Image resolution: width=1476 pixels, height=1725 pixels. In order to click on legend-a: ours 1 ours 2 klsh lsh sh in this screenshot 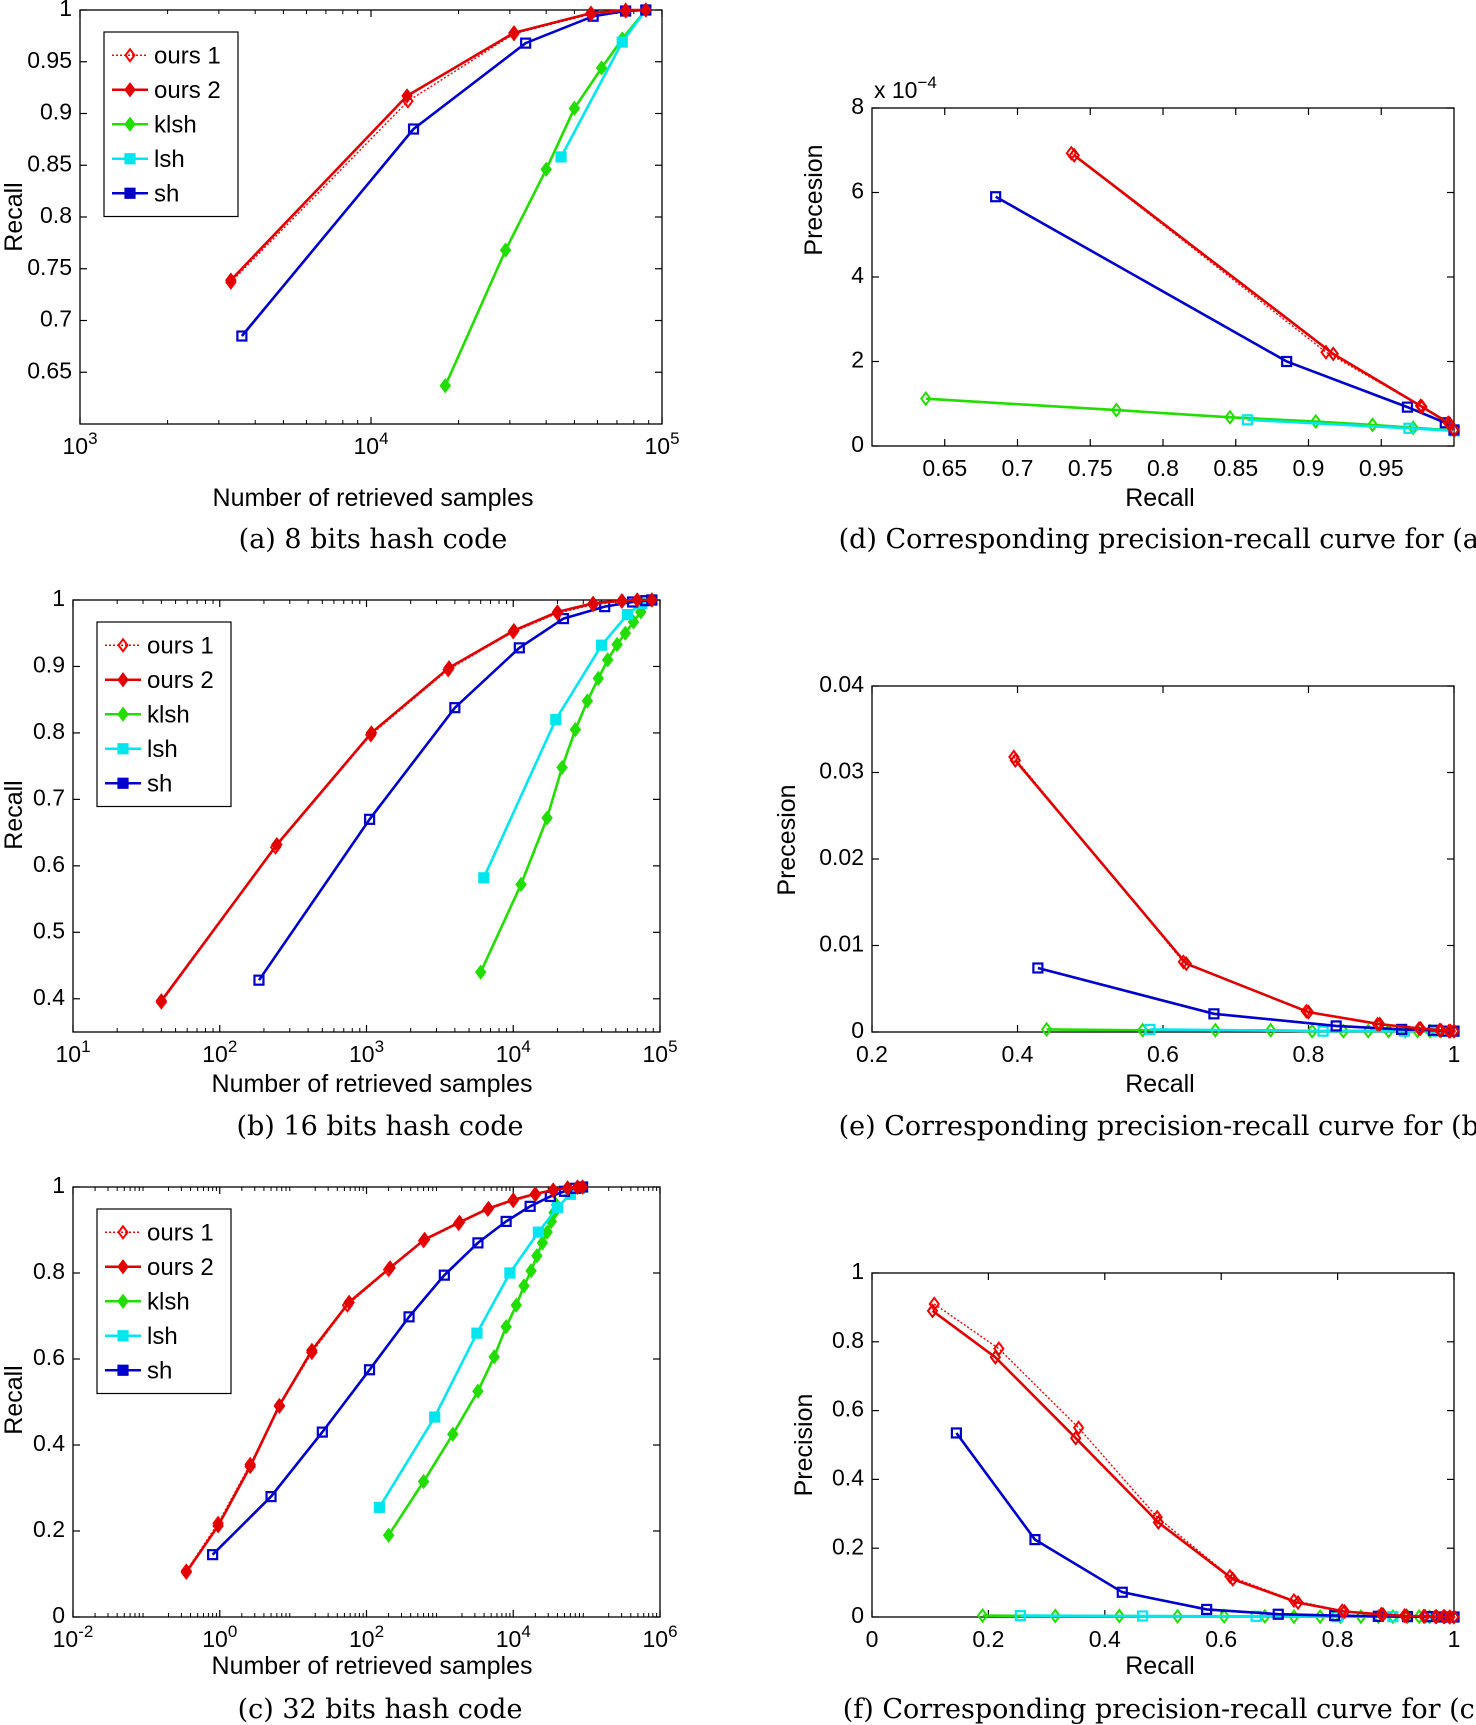, I will do `click(171, 124)`.